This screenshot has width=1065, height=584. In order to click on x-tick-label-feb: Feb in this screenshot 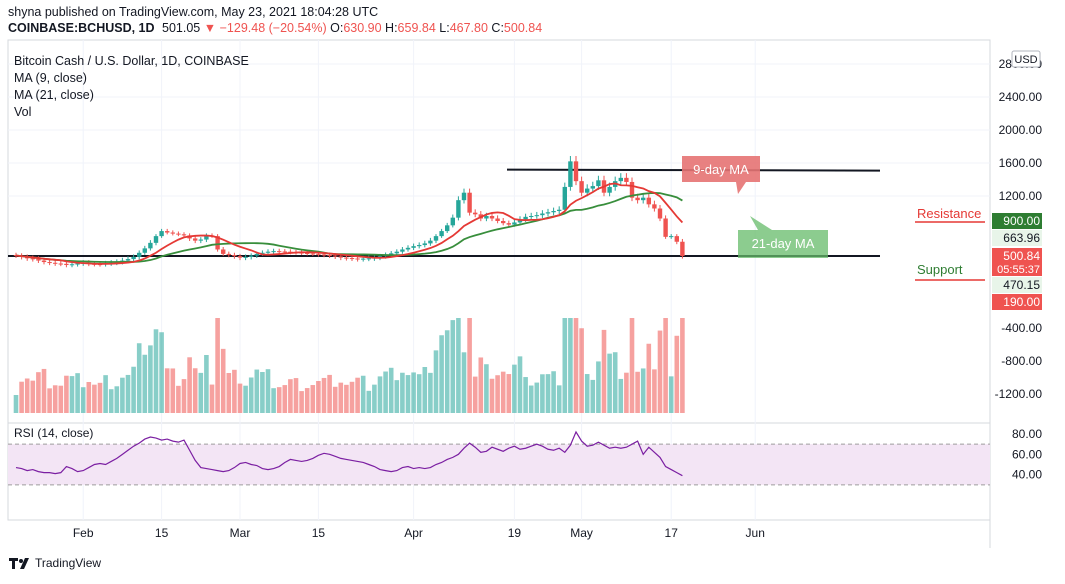, I will do `click(83, 533)`.